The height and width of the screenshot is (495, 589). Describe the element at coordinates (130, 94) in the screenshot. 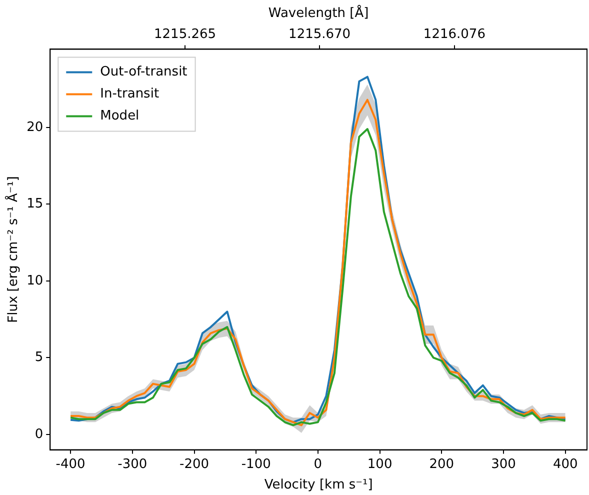

I see `legend-label: In-transit` at that location.